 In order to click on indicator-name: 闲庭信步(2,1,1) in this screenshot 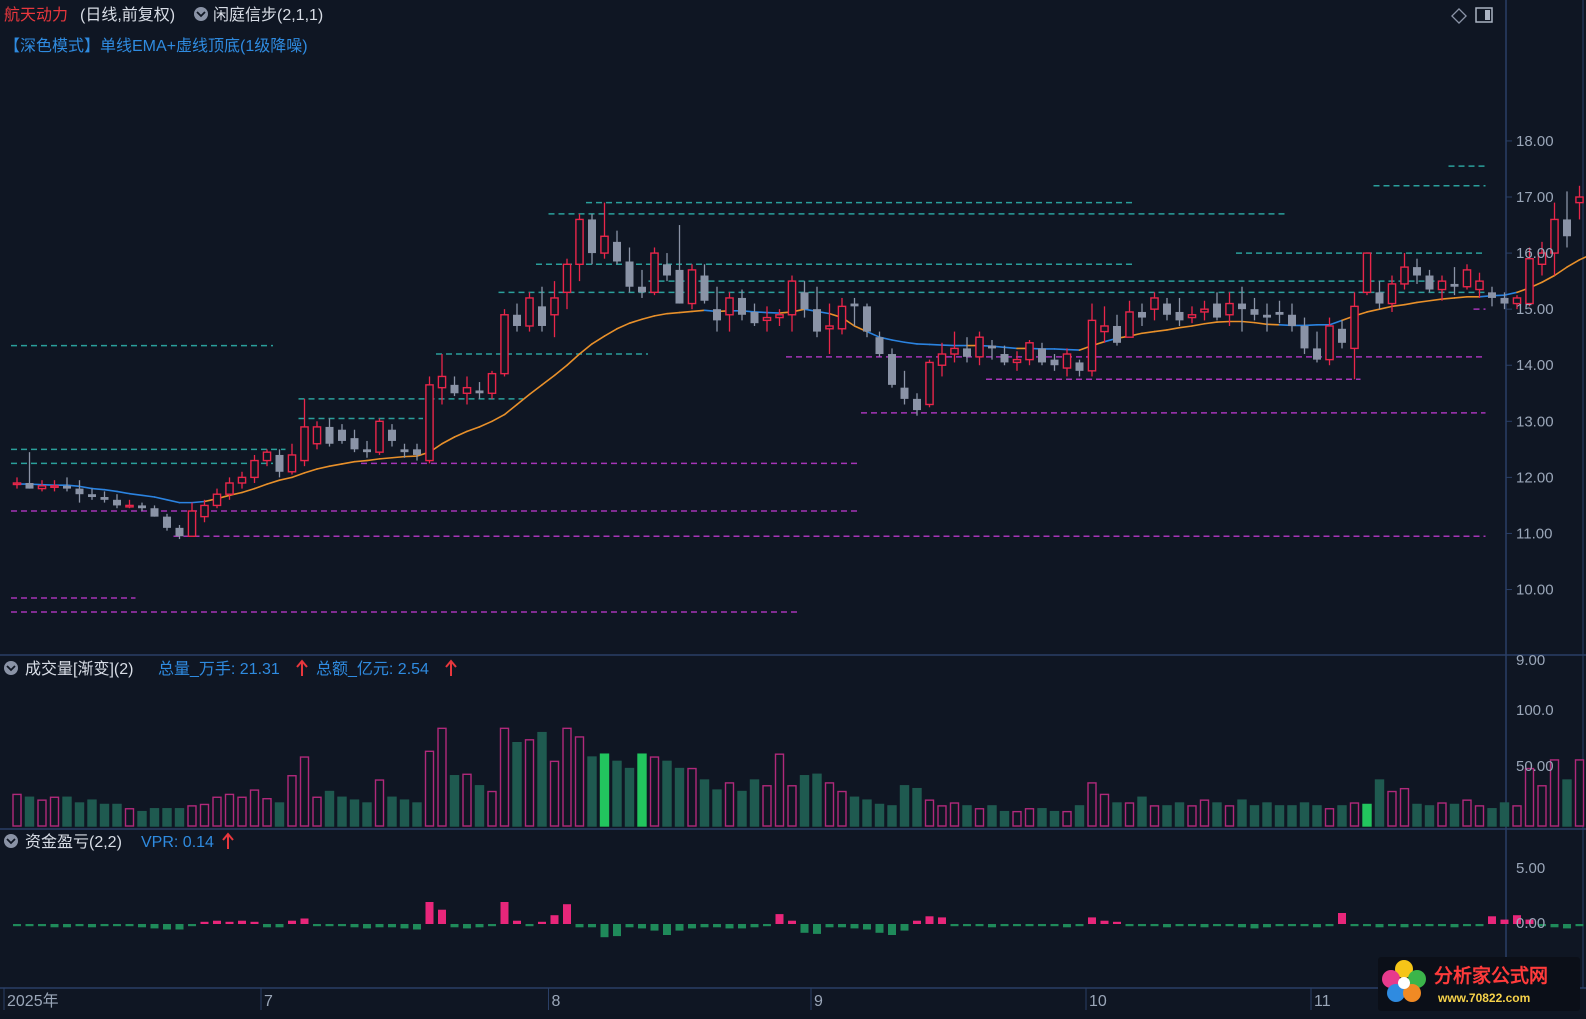, I will do `click(268, 15)`.